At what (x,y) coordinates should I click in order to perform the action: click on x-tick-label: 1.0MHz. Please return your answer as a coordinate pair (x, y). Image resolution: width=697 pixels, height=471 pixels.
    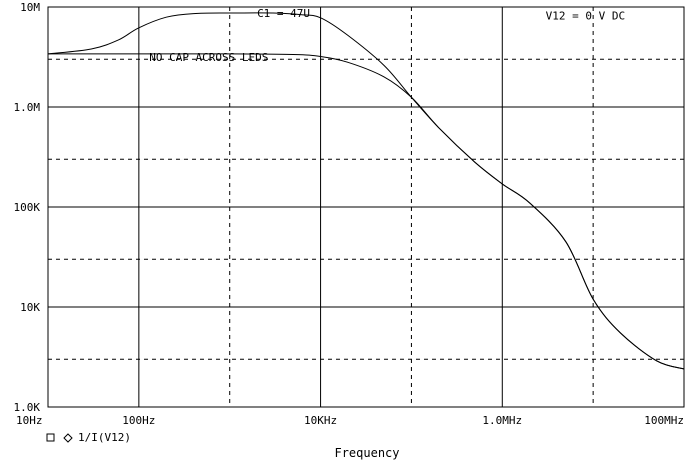
    Looking at the image, I should click on (502, 420).